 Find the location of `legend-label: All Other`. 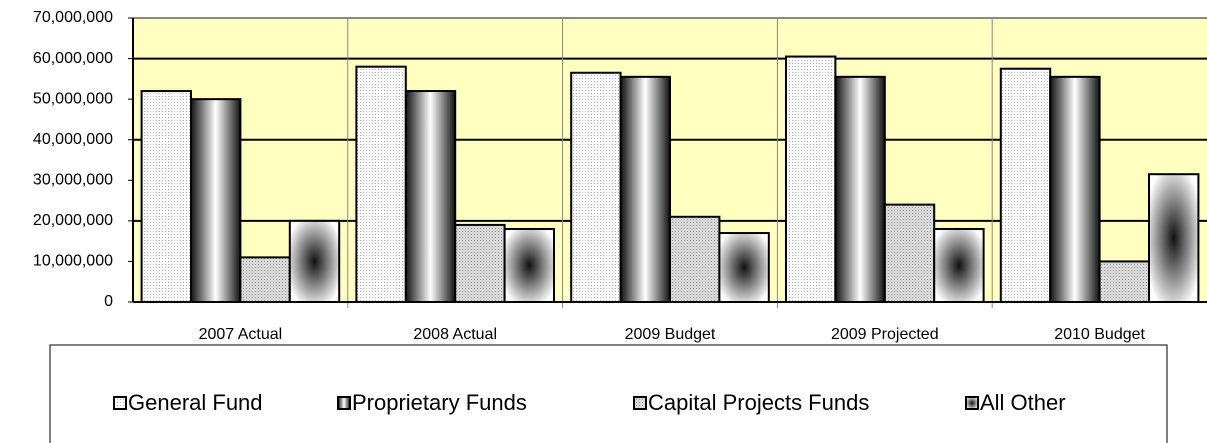

legend-label: All Other is located at coordinates (1023, 402).